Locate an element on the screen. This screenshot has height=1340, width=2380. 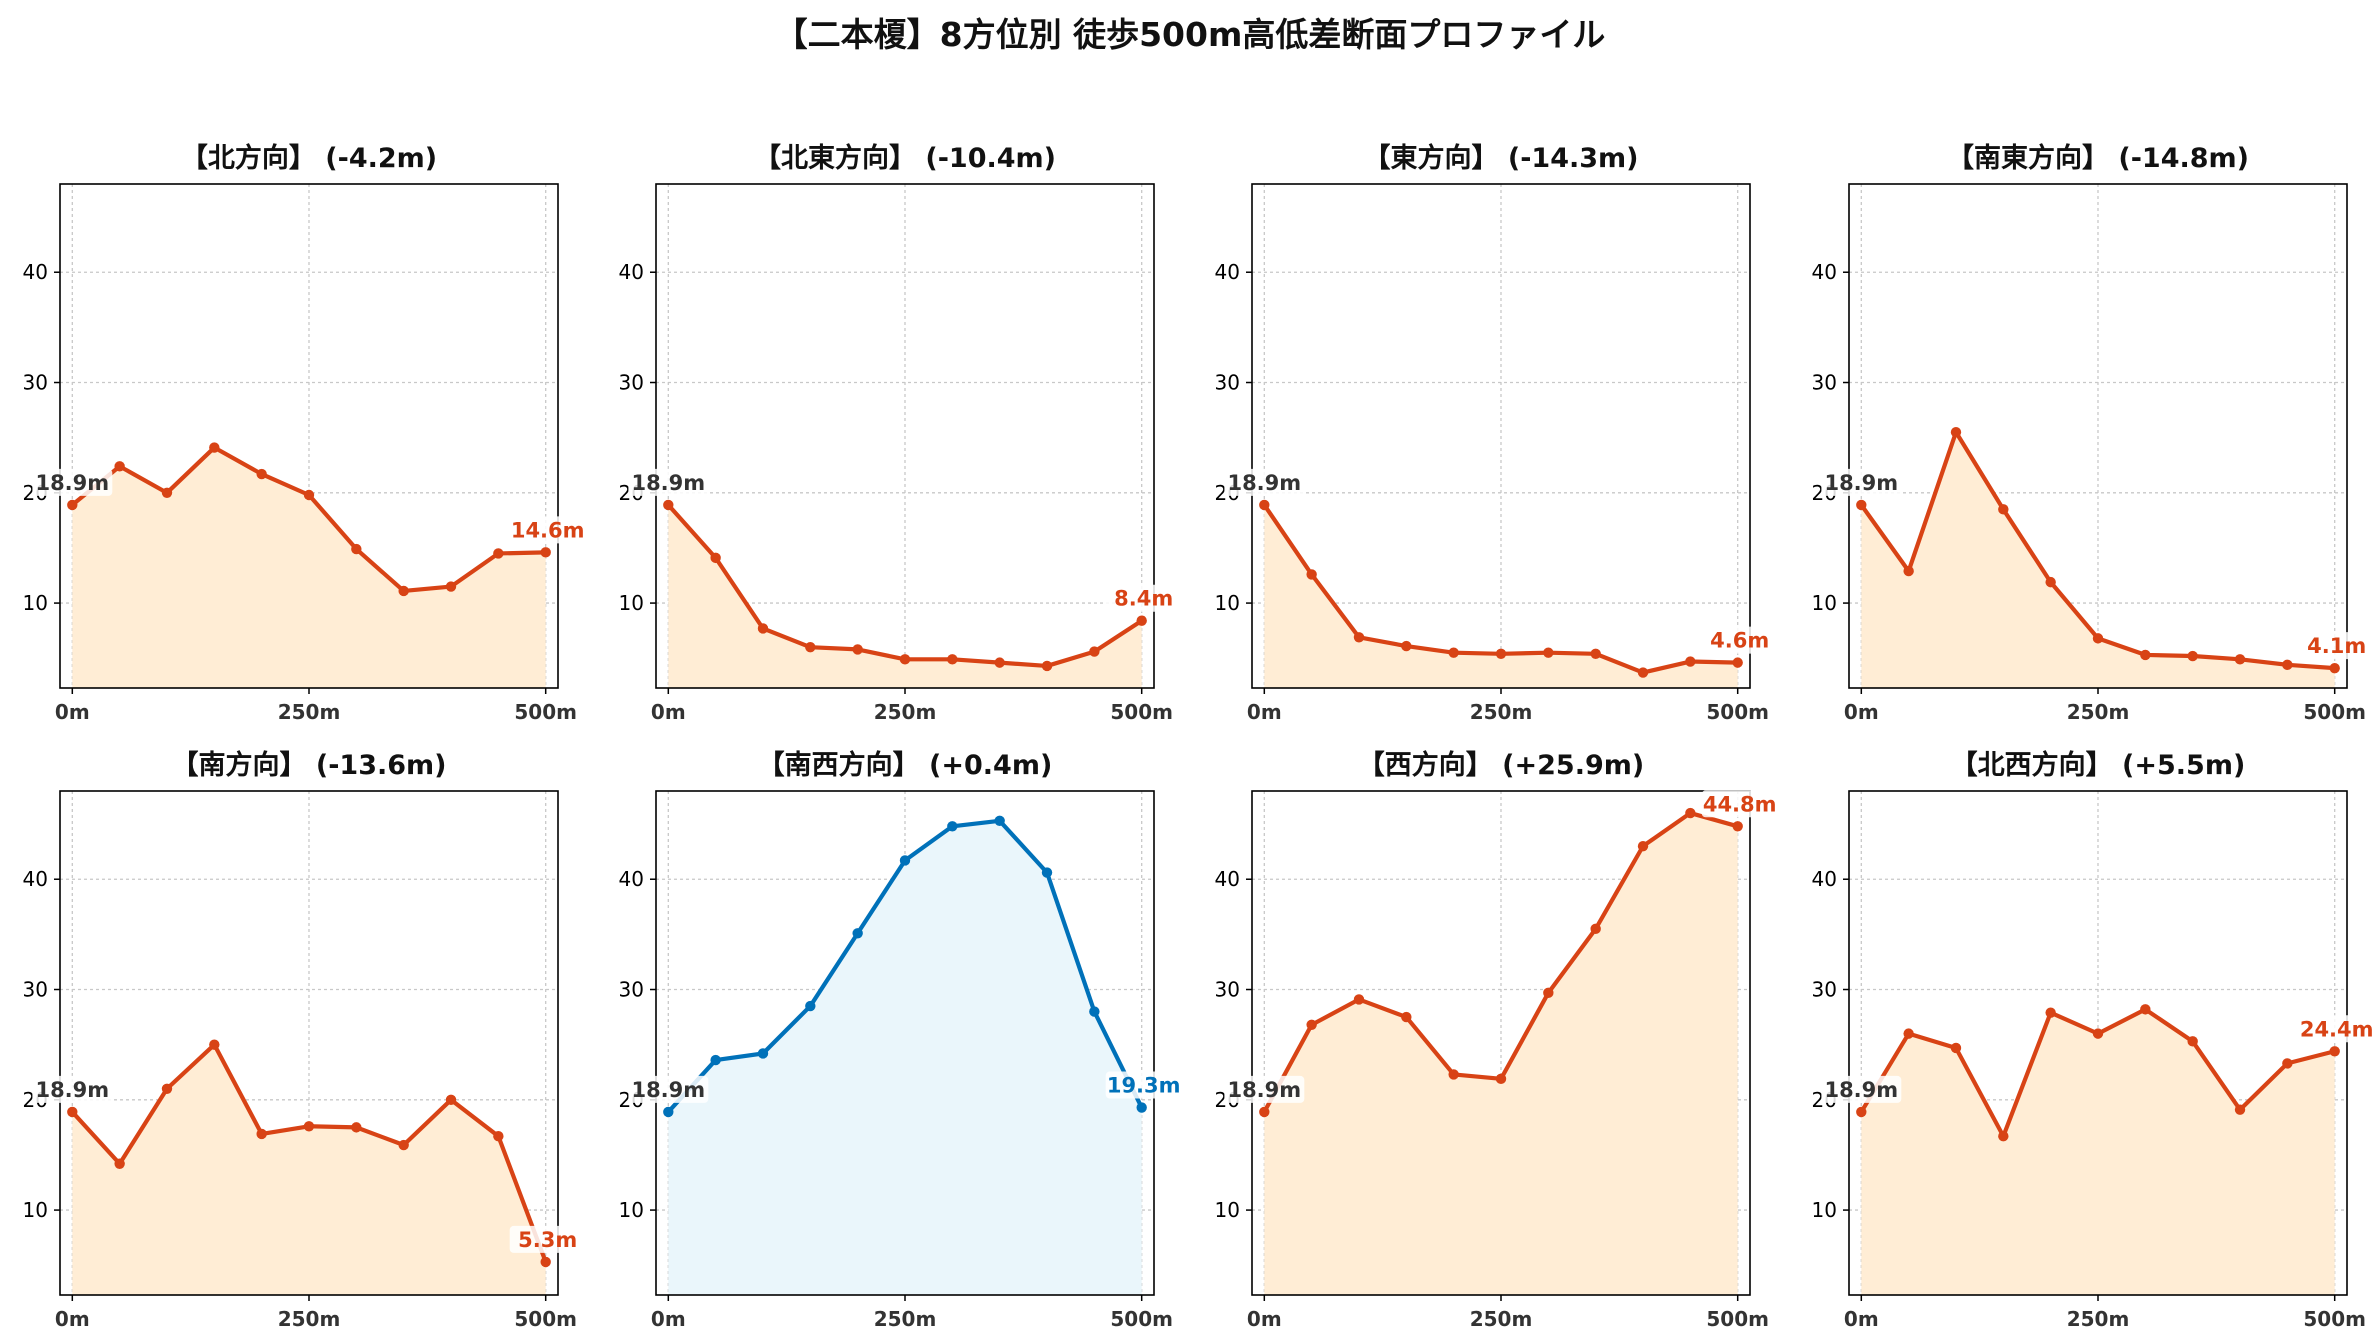
subplot-title: 【北方向】 (-4.2m) is located at coordinates (309, 158).